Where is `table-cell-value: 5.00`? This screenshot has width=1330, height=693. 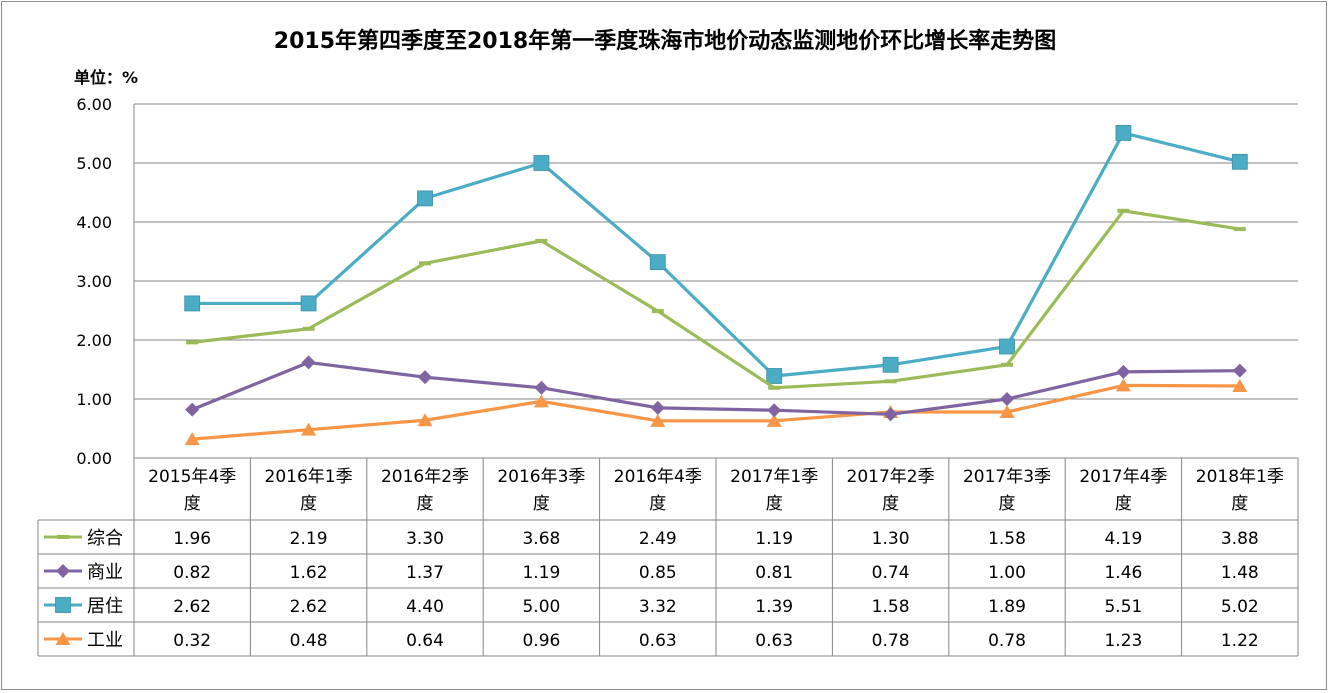
table-cell-value: 5.00 is located at coordinates (541, 607).